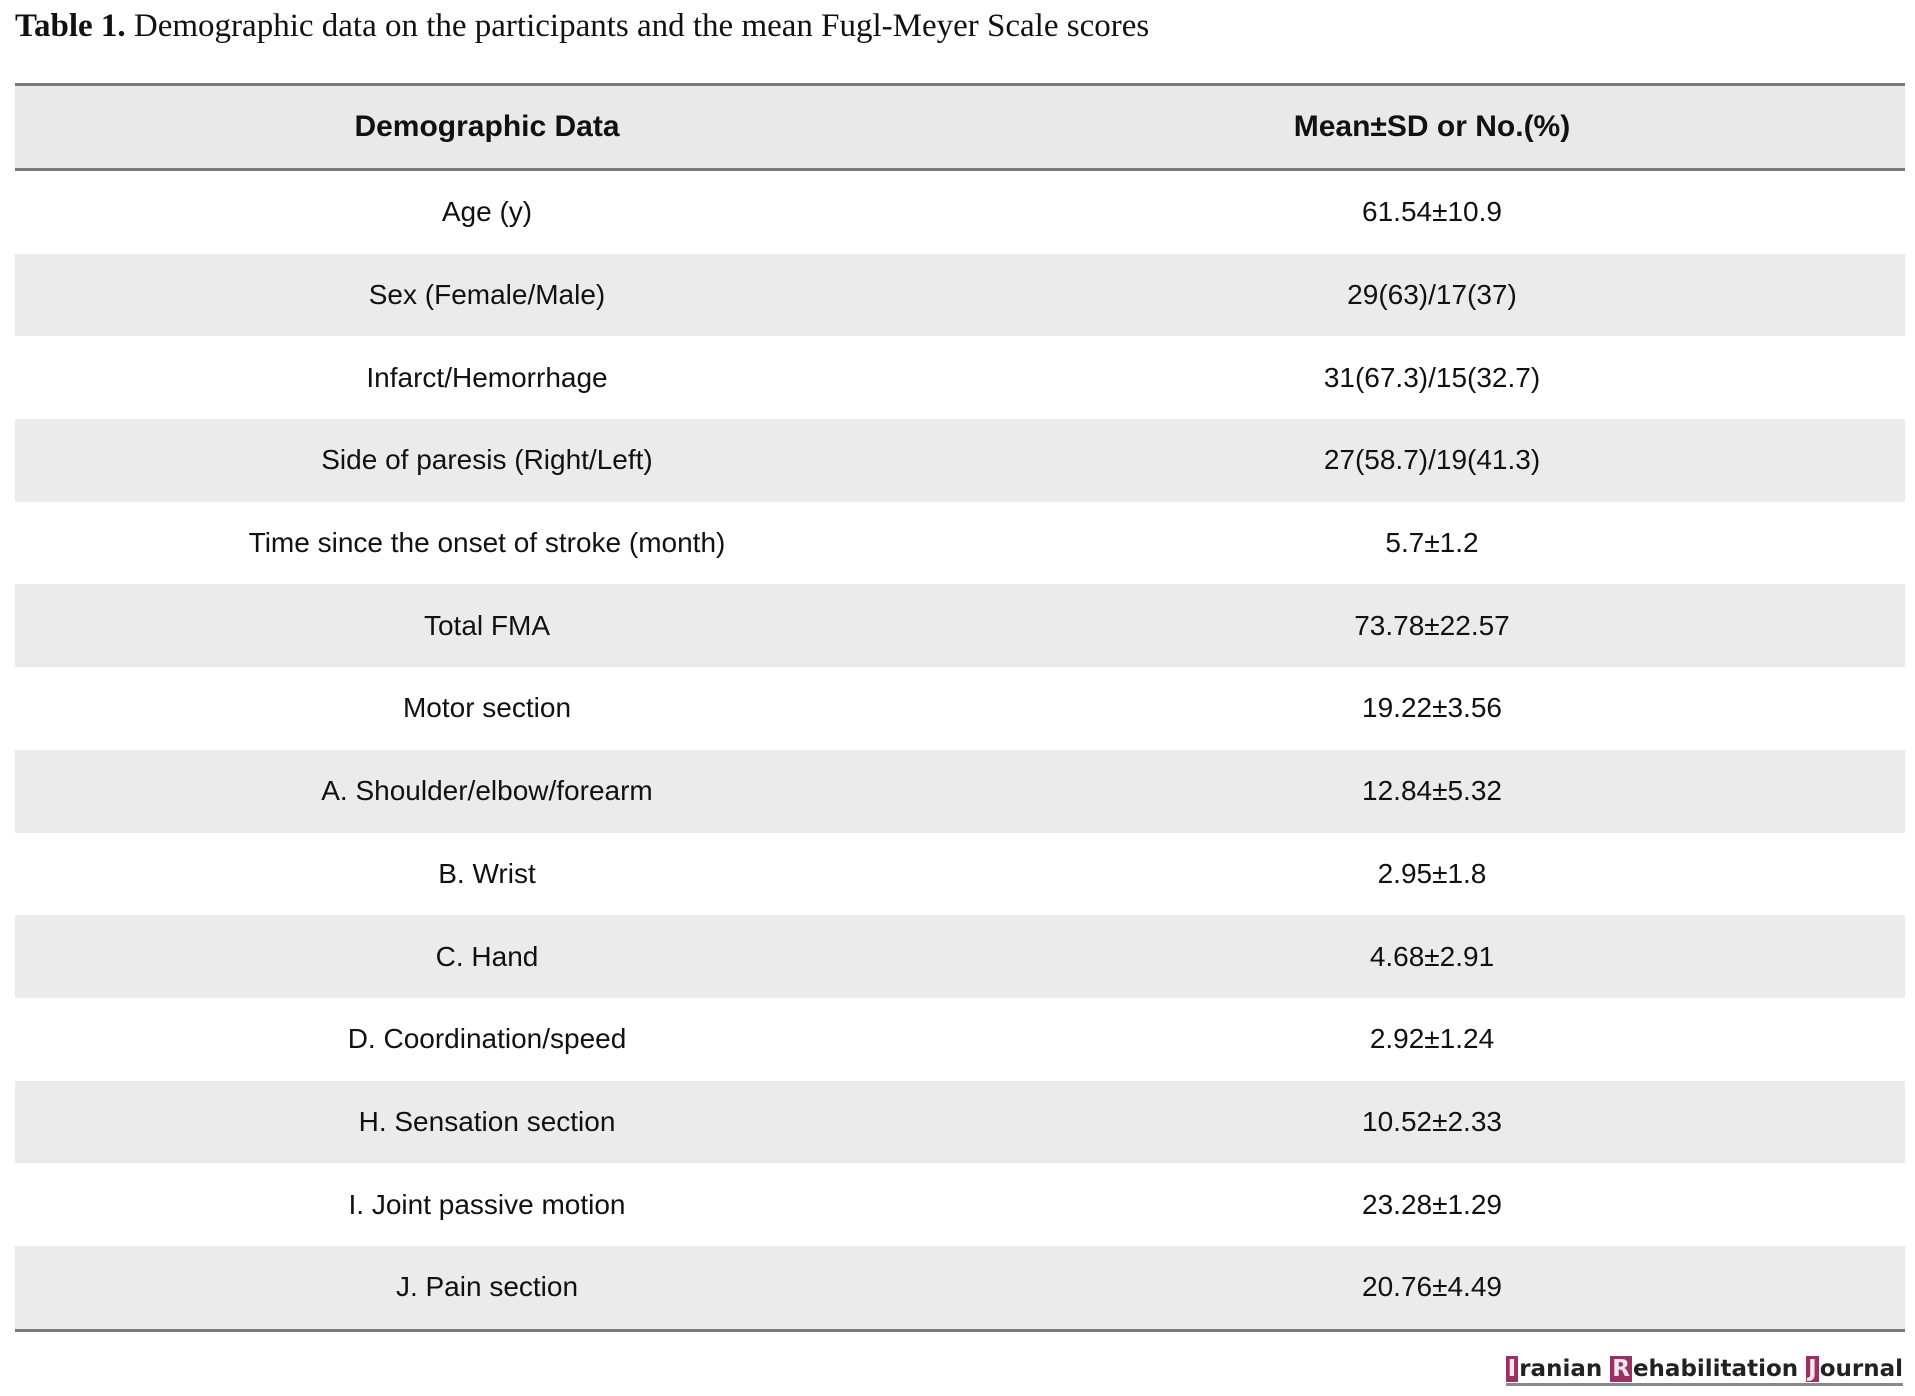 The image size is (1915, 1396). Describe the element at coordinates (487, 543) in the screenshot. I see `row-label: Time since the onset of stroke (month)` at that location.